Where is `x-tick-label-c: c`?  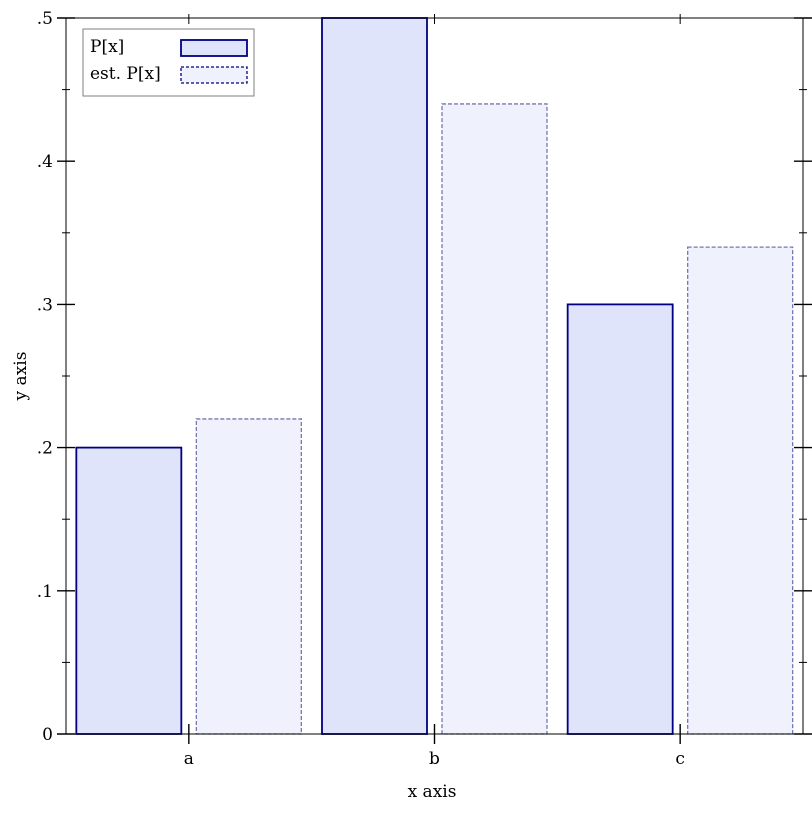 x-tick-label-c: c is located at coordinates (680, 759).